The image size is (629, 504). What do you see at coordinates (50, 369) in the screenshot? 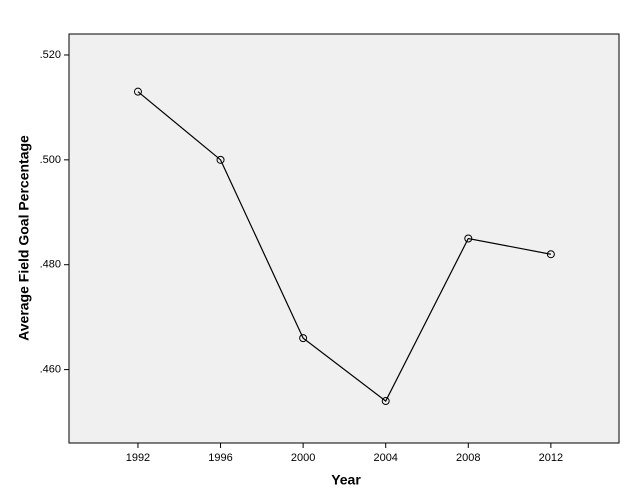
I see `y-tick-label: .460` at bounding box center [50, 369].